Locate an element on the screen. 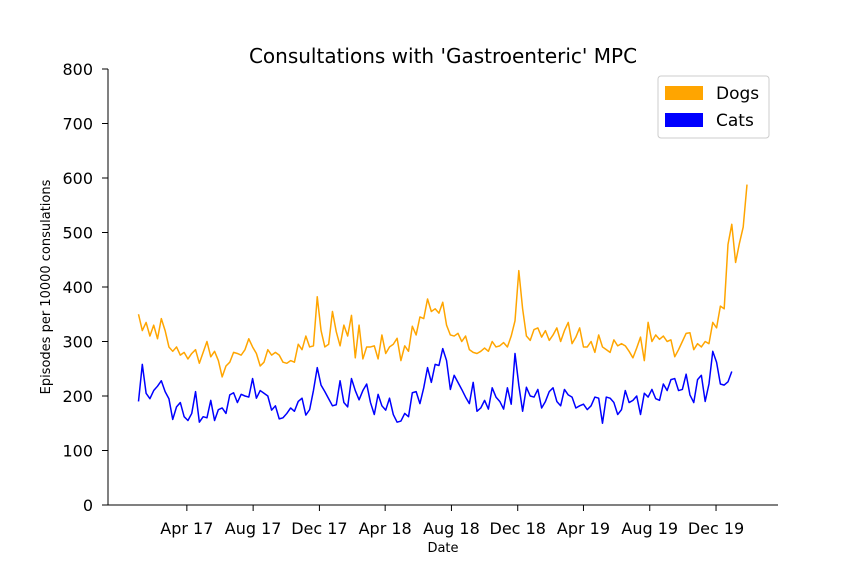 This screenshot has height=576, width=864. legend-swatch-cats is located at coordinates (684, 120).